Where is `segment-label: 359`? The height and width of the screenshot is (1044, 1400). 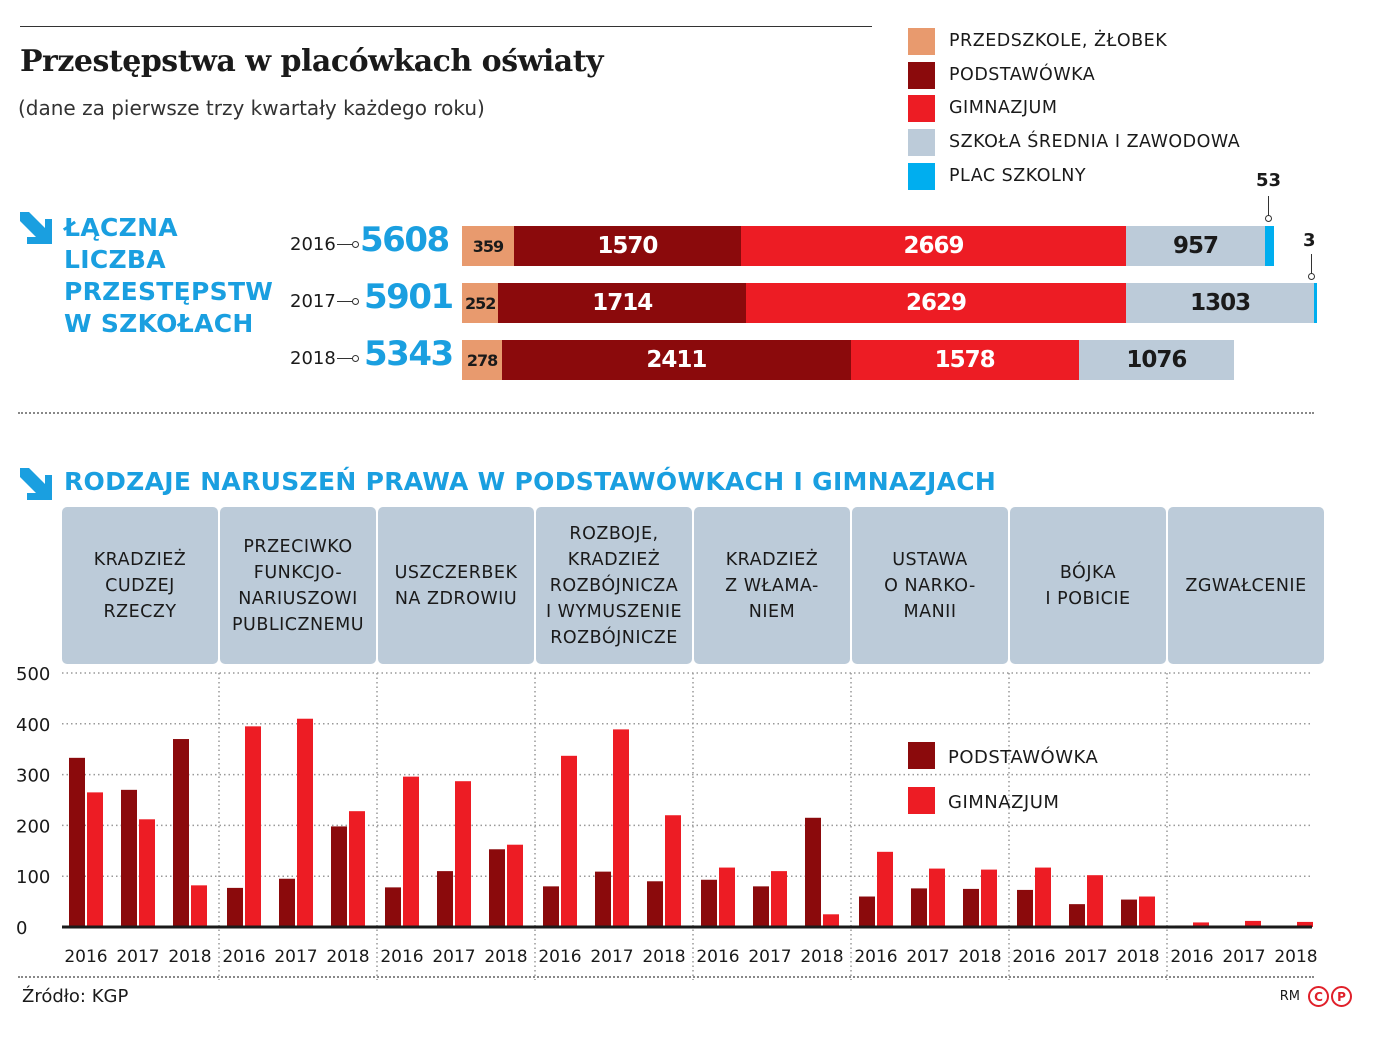
segment-label: 359 is located at coordinates (488, 246).